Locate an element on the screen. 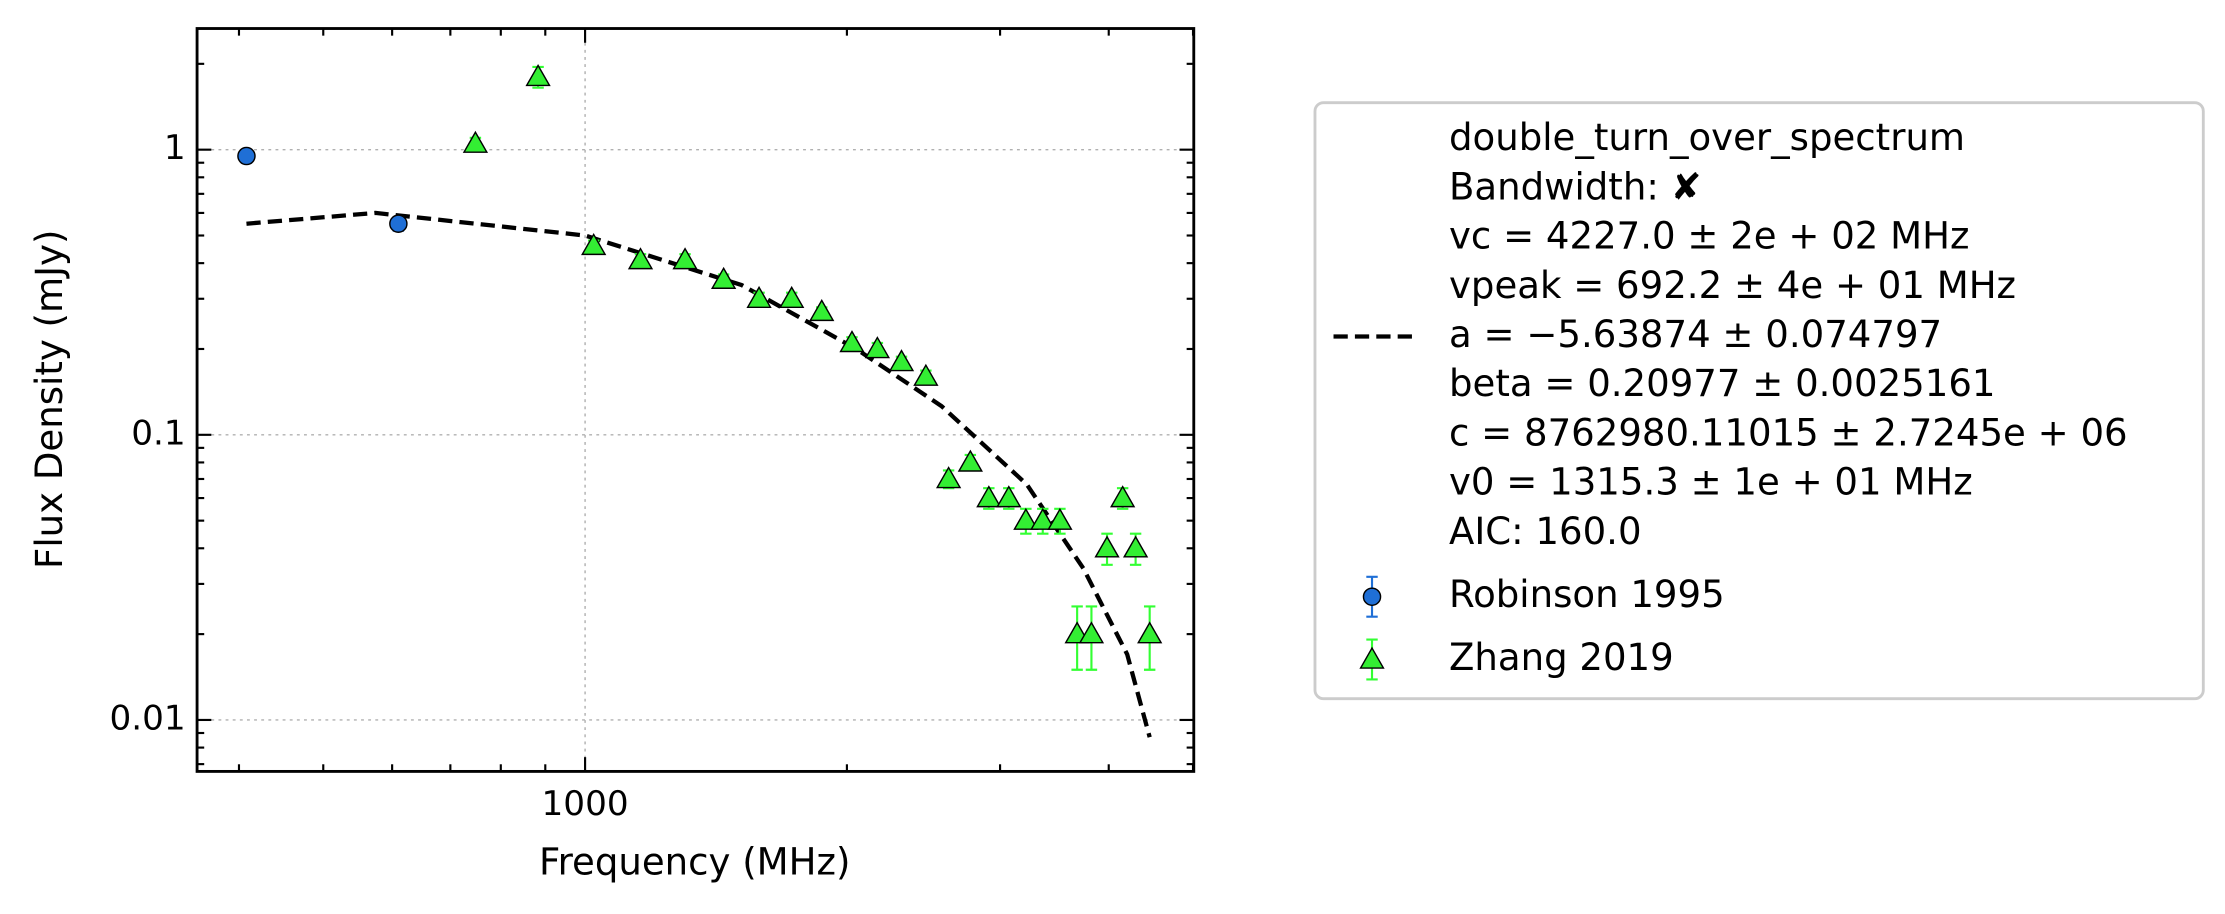 This screenshot has height=914, width=2225. legend-label: double_turn_over_spectrum is located at coordinates (1707, 137).